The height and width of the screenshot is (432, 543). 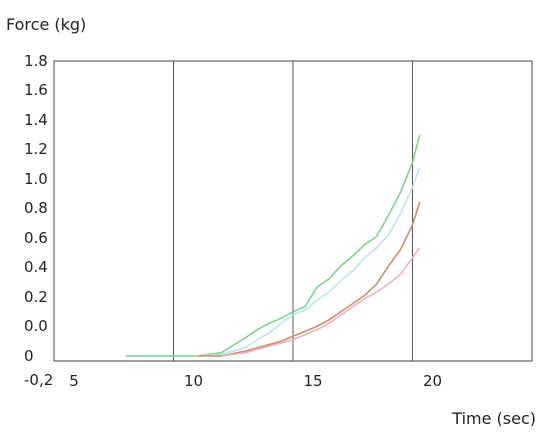 I want to click on y-tick-label: 0.8, so click(x=36, y=208).